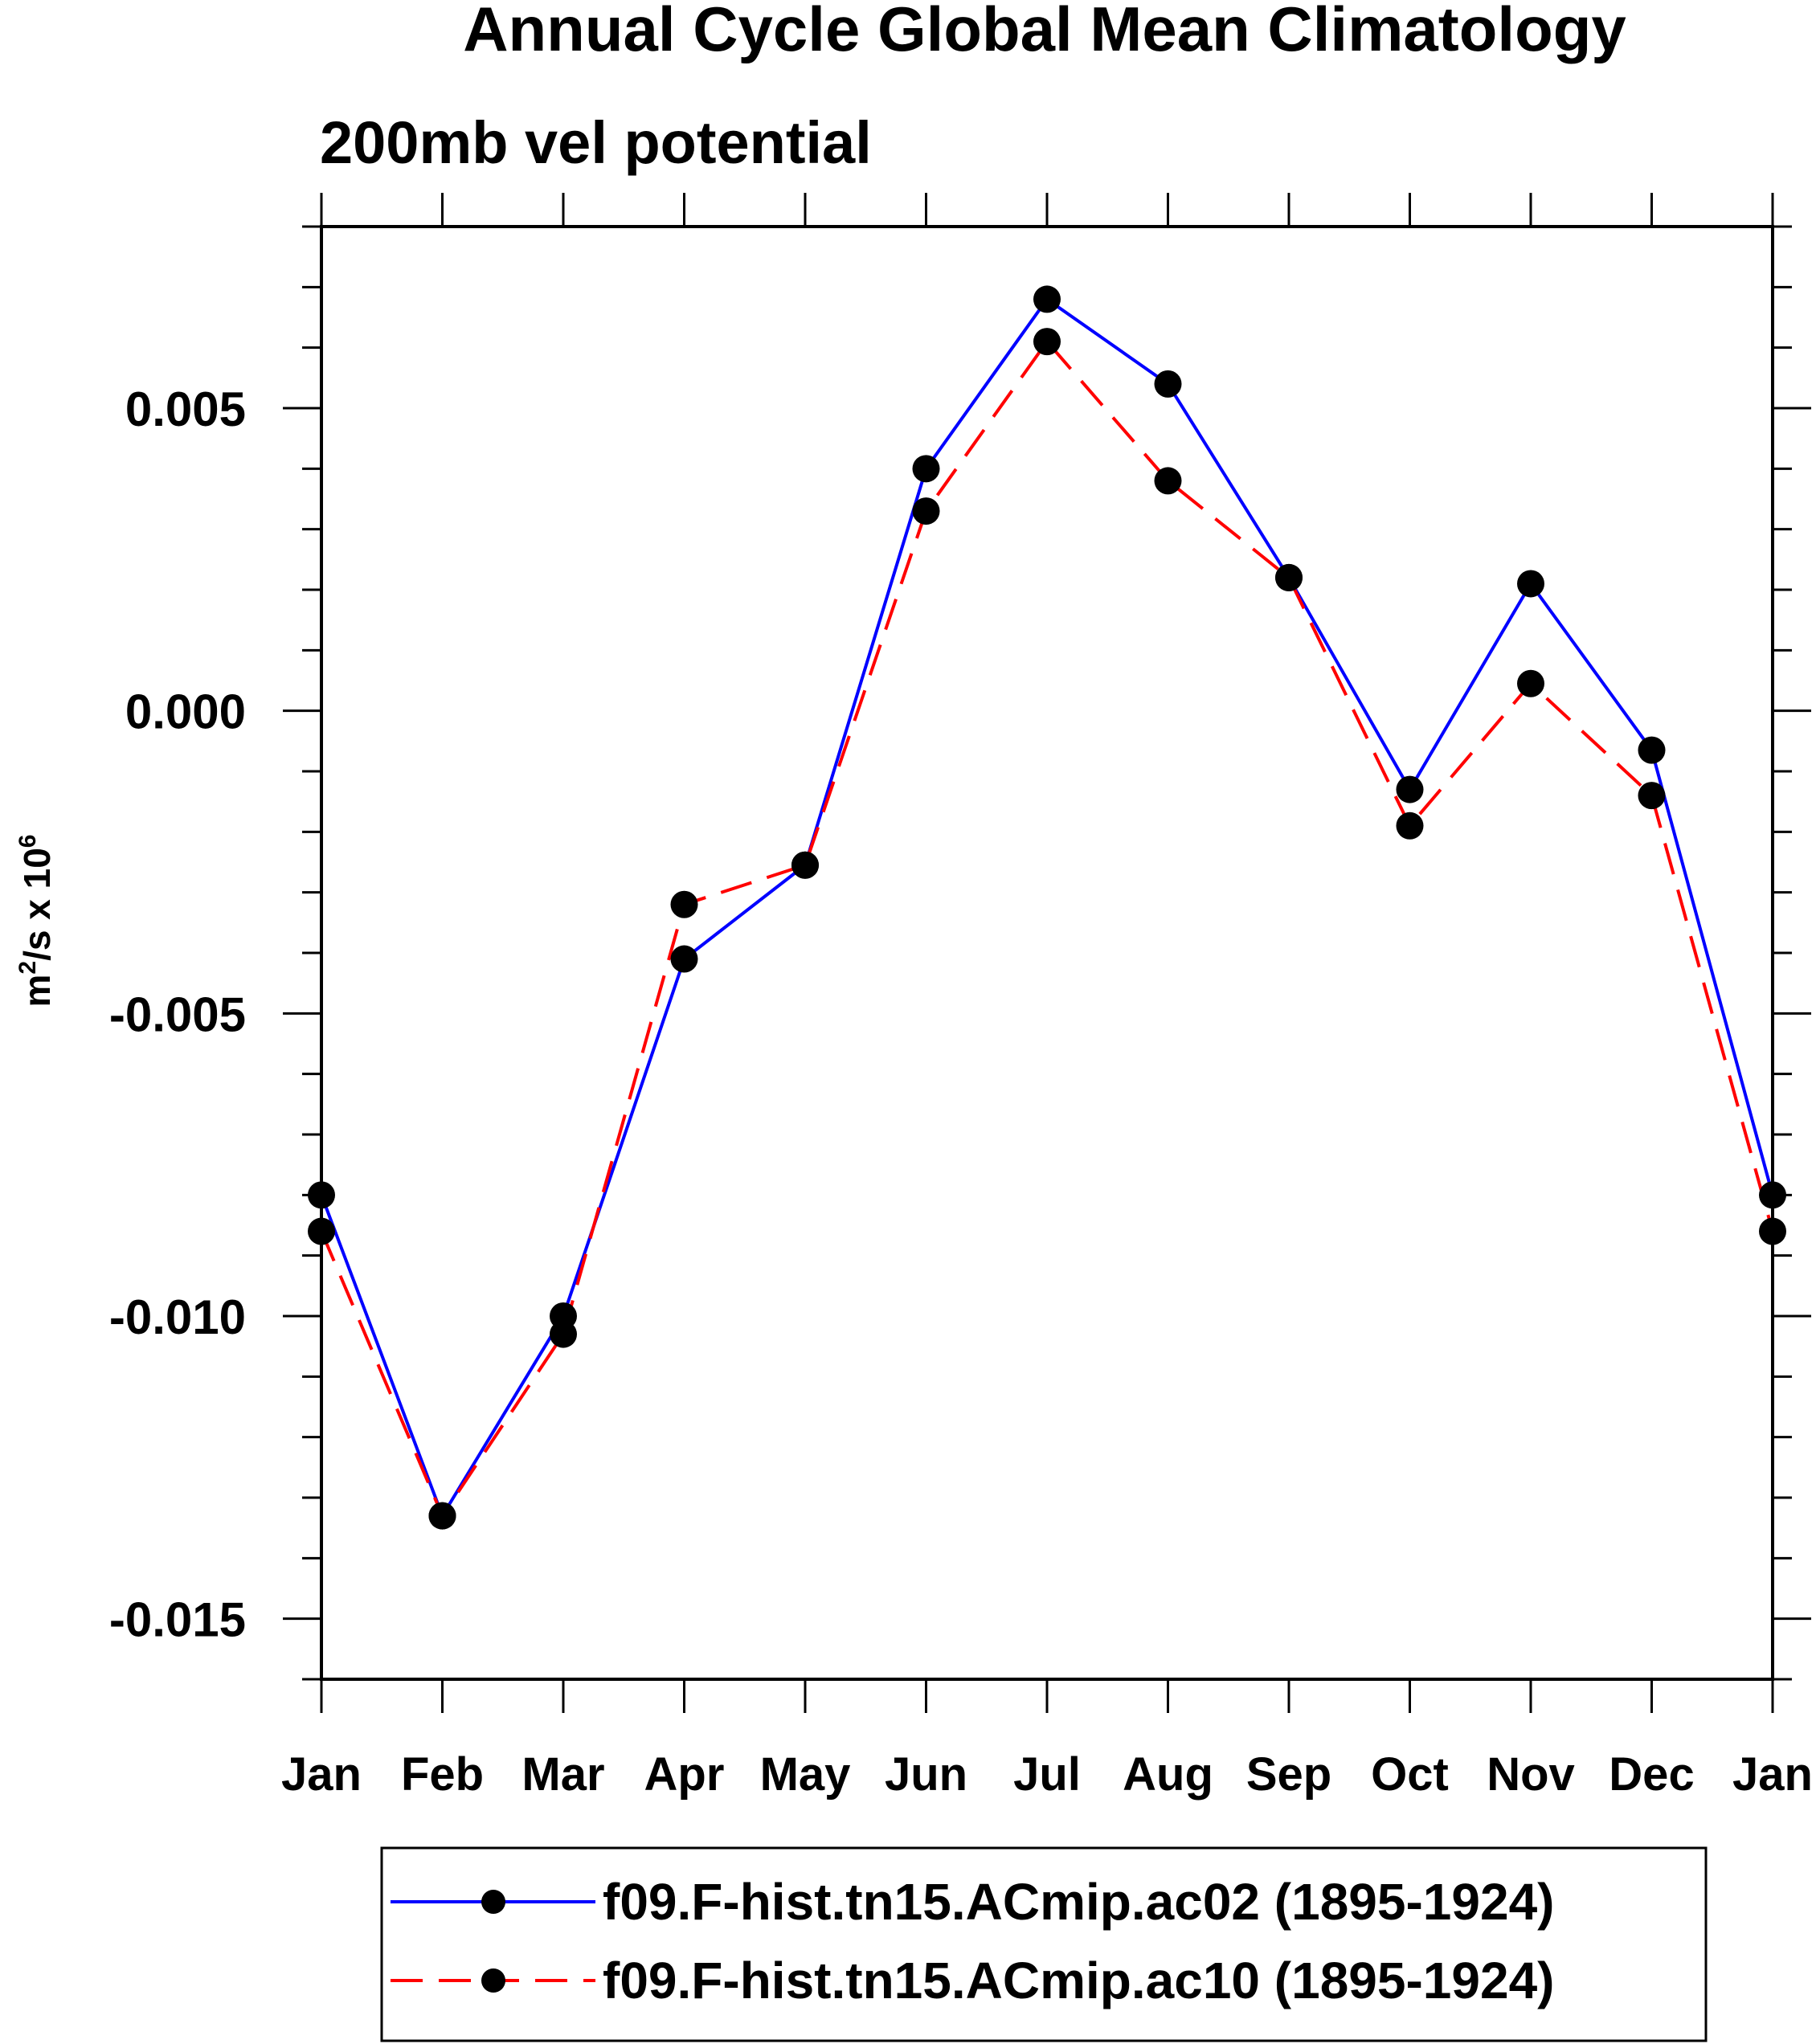 Image resolution: width=1816 pixels, height=2044 pixels. Describe the element at coordinates (185, 409) in the screenshot. I see `y-tick-label: 0.005` at that location.